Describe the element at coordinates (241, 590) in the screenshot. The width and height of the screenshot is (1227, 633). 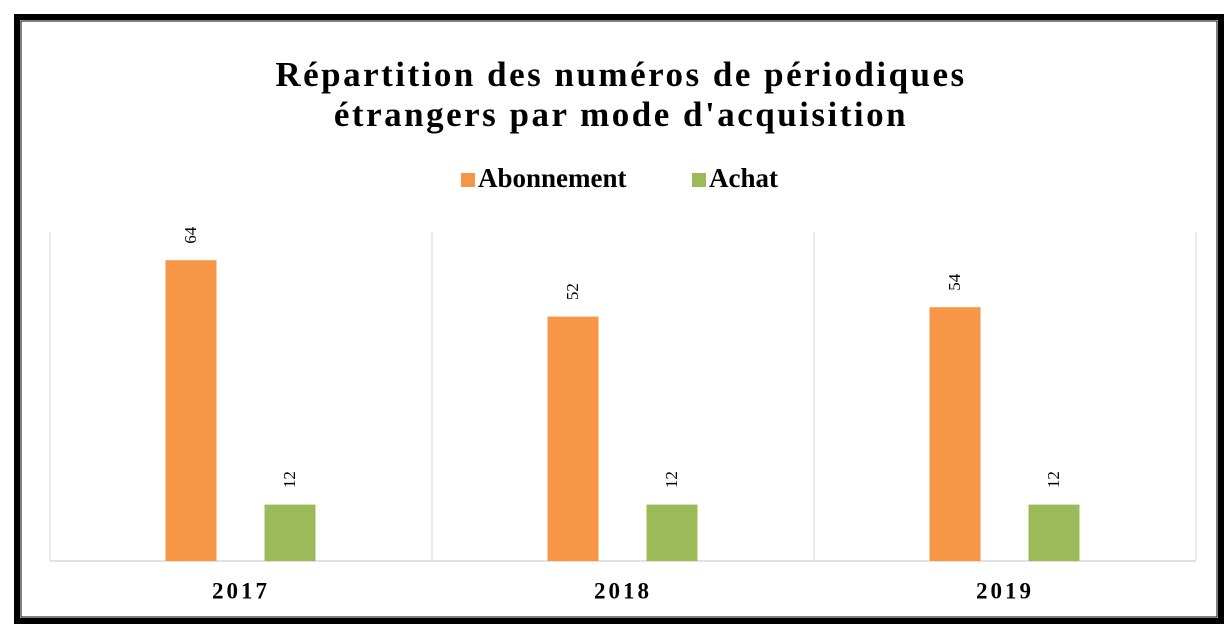
I see `x-tick-label: 2017` at that location.